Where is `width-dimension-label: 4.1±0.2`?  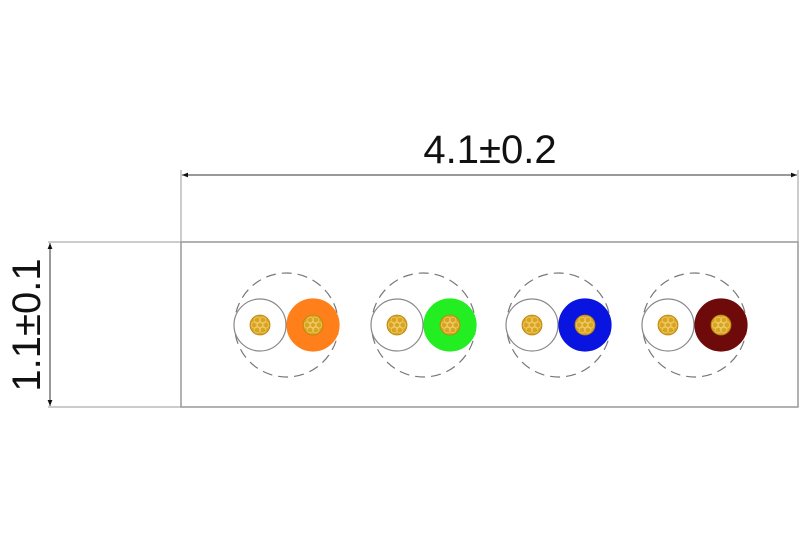 width-dimension-label: 4.1±0.2 is located at coordinates (489, 150).